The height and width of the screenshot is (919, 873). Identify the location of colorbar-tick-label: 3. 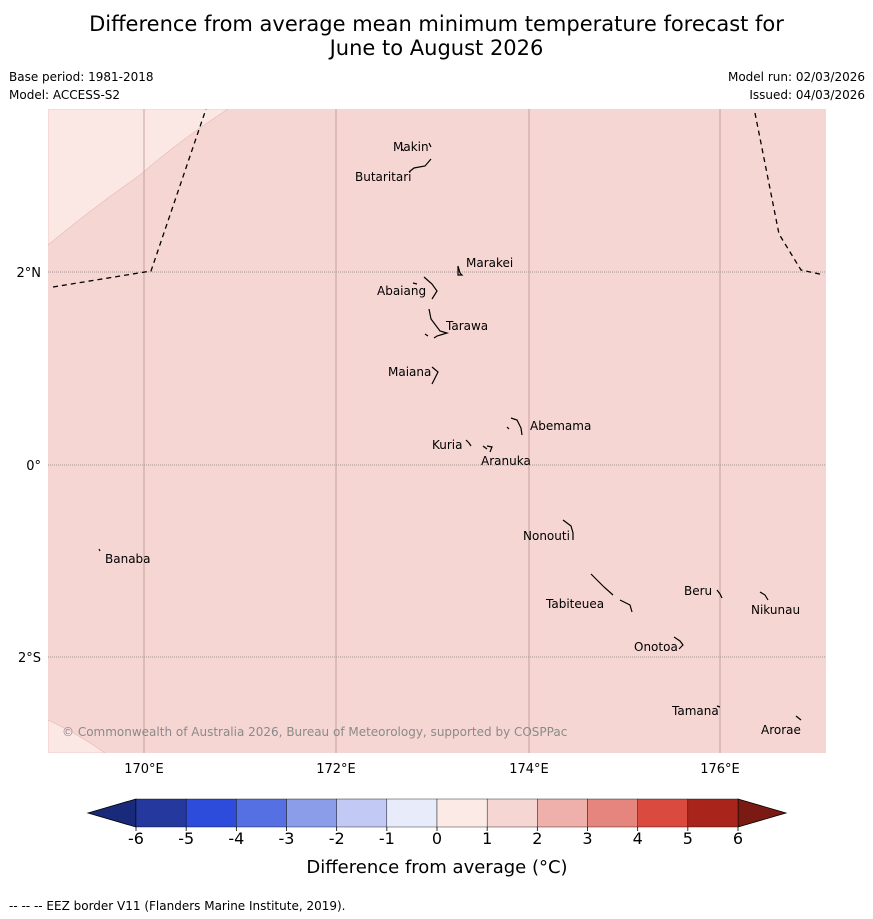
(587, 838).